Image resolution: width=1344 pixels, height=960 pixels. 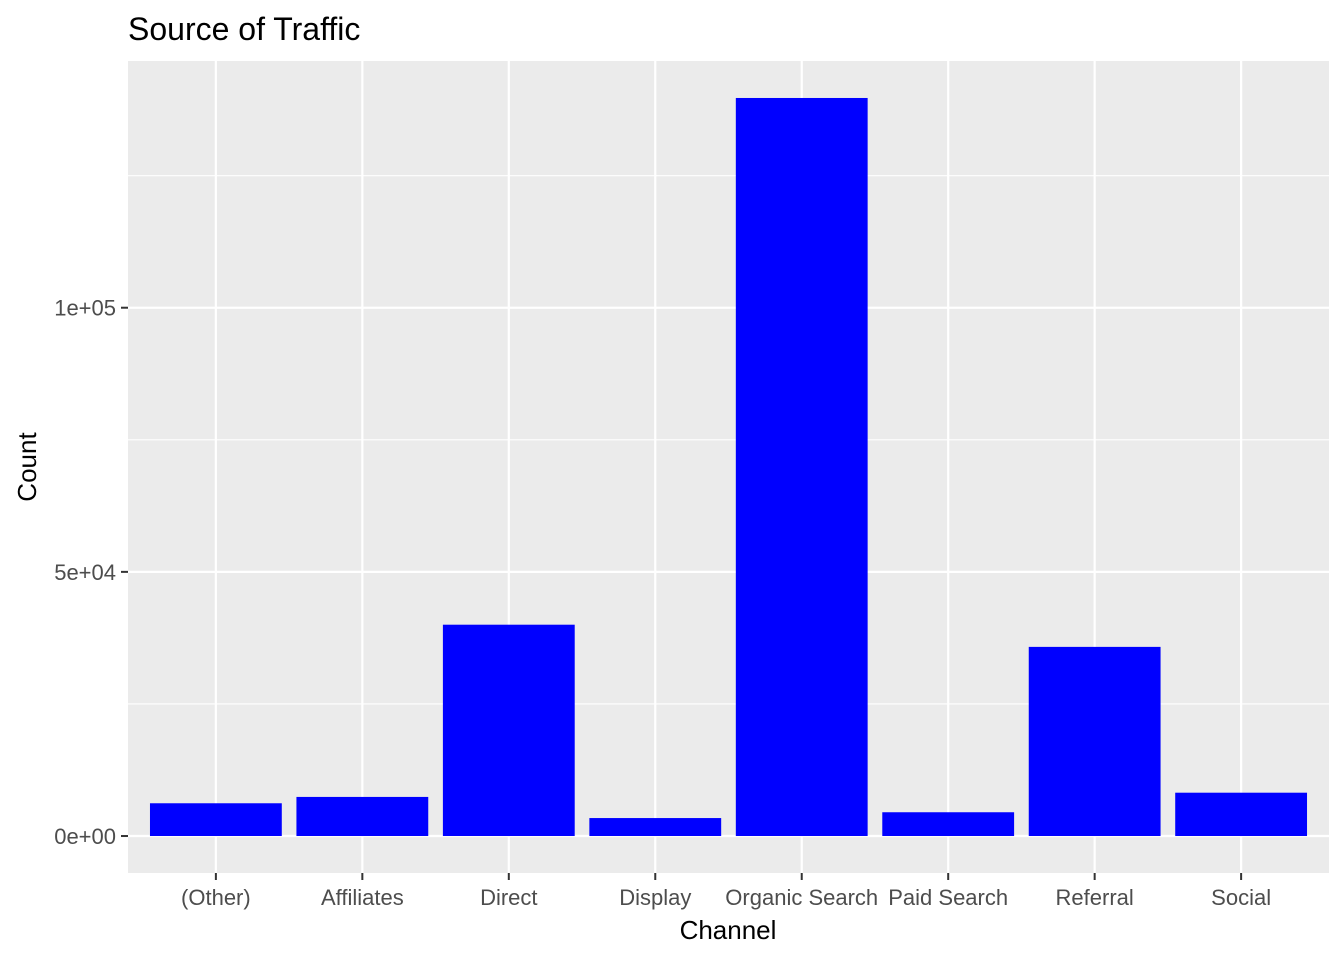 I want to click on chart-title: Source of Traffic, so click(x=244, y=29).